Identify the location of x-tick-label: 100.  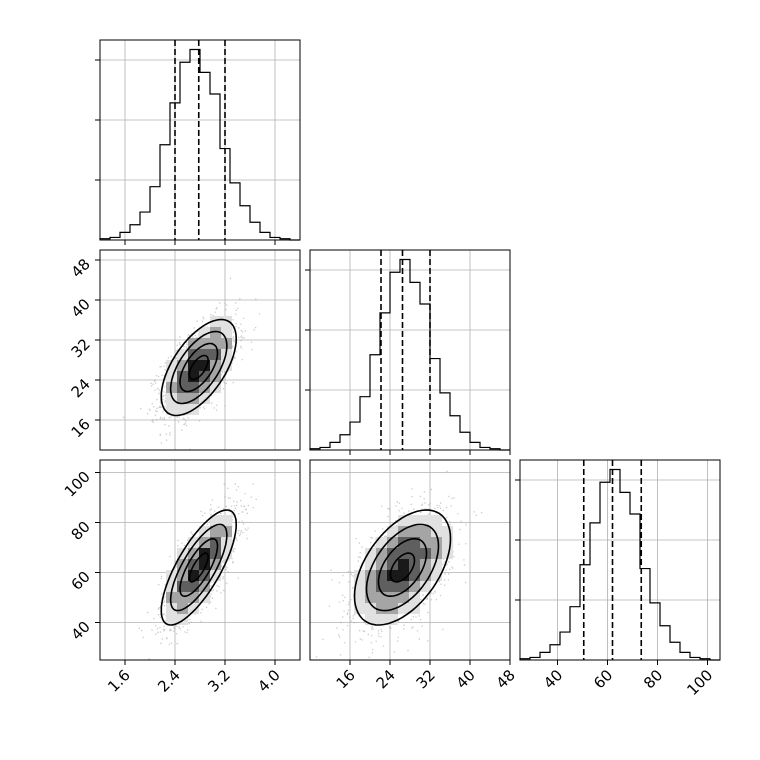
(699, 682).